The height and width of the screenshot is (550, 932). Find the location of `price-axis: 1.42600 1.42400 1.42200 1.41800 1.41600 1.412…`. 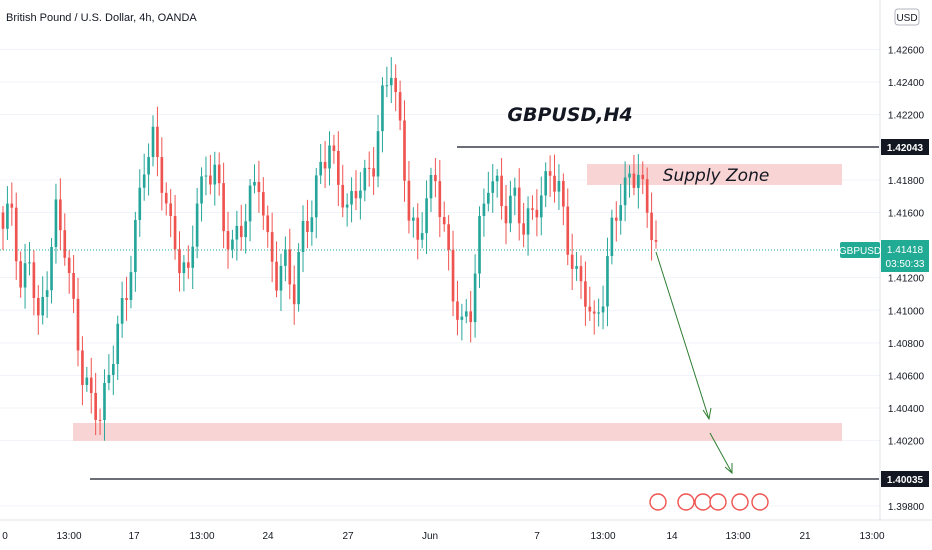

price-axis: 1.42600 1.42400 1.42200 1.41800 1.41600 1.412… is located at coordinates (906, 278).